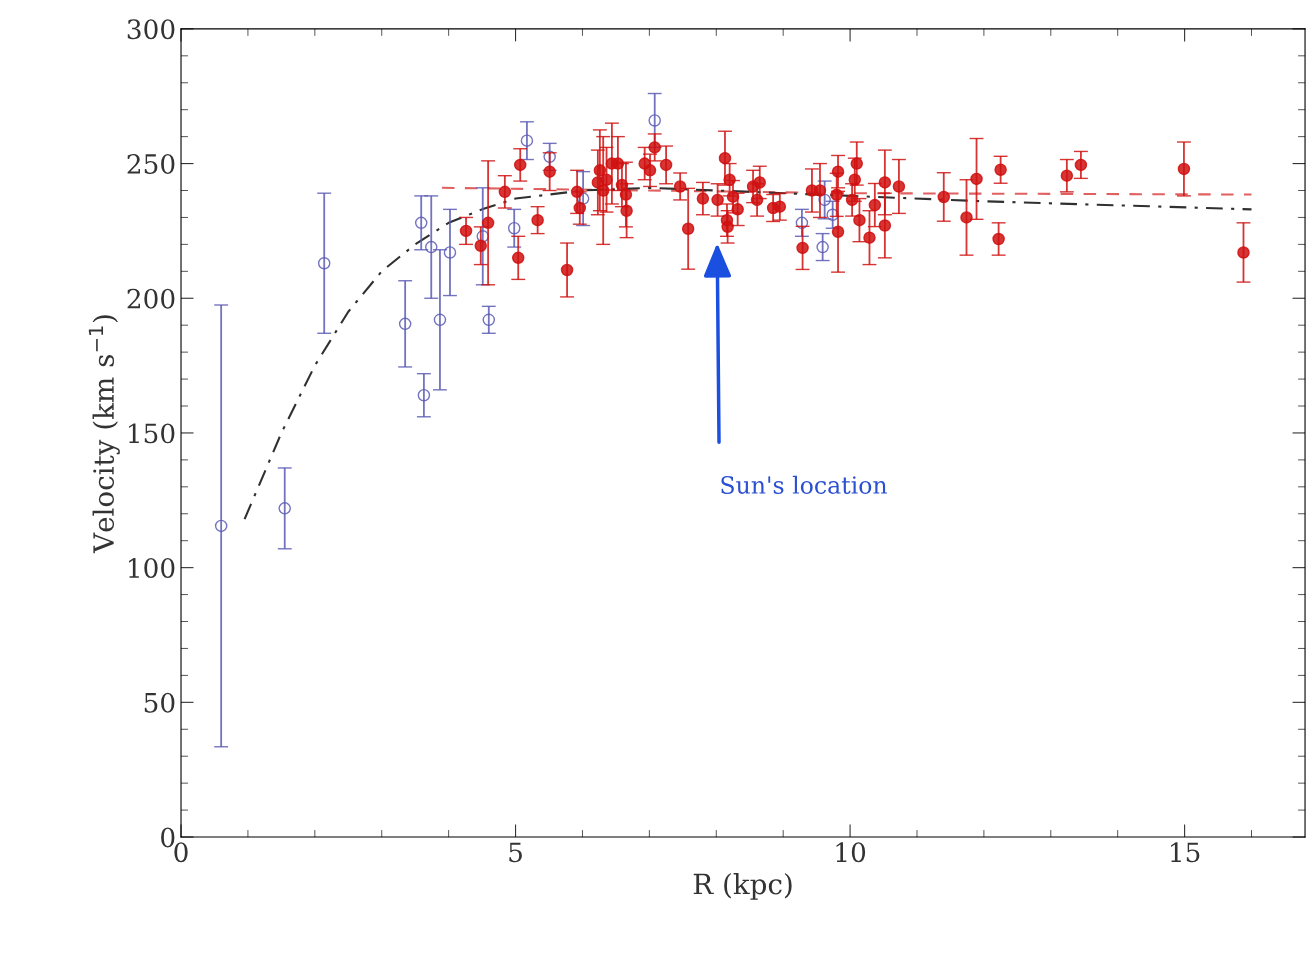  Describe the element at coordinates (151, 164) in the screenshot. I see `y-tick-label: 250` at that location.